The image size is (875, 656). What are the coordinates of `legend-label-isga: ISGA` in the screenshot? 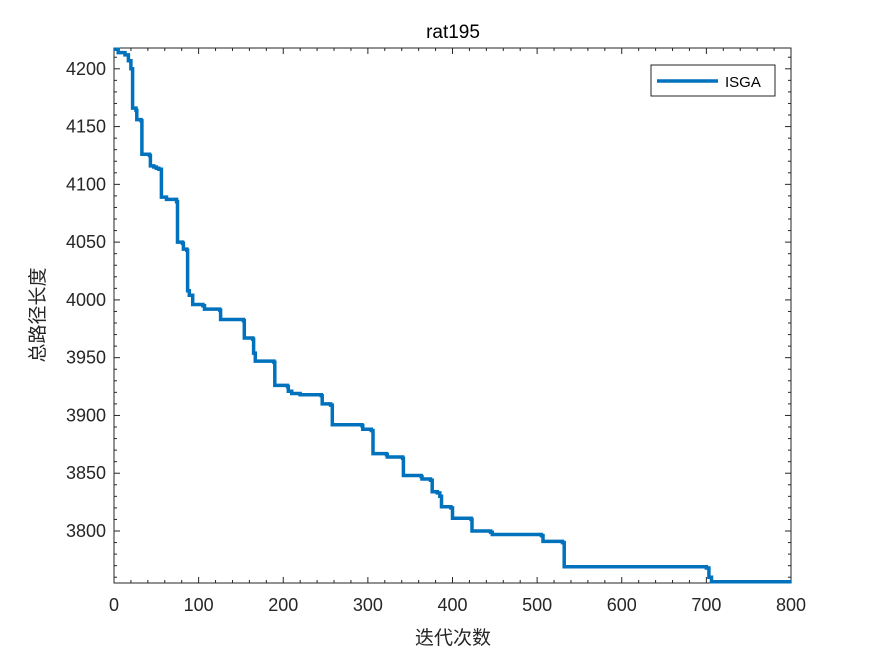 It's located at (743, 82).